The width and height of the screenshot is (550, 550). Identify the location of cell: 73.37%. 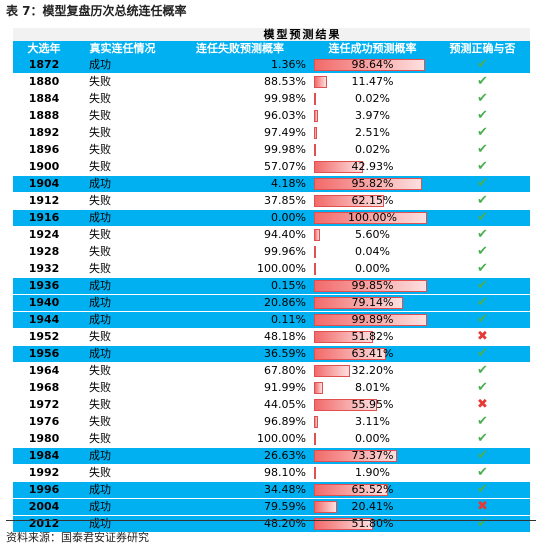
(372, 456).